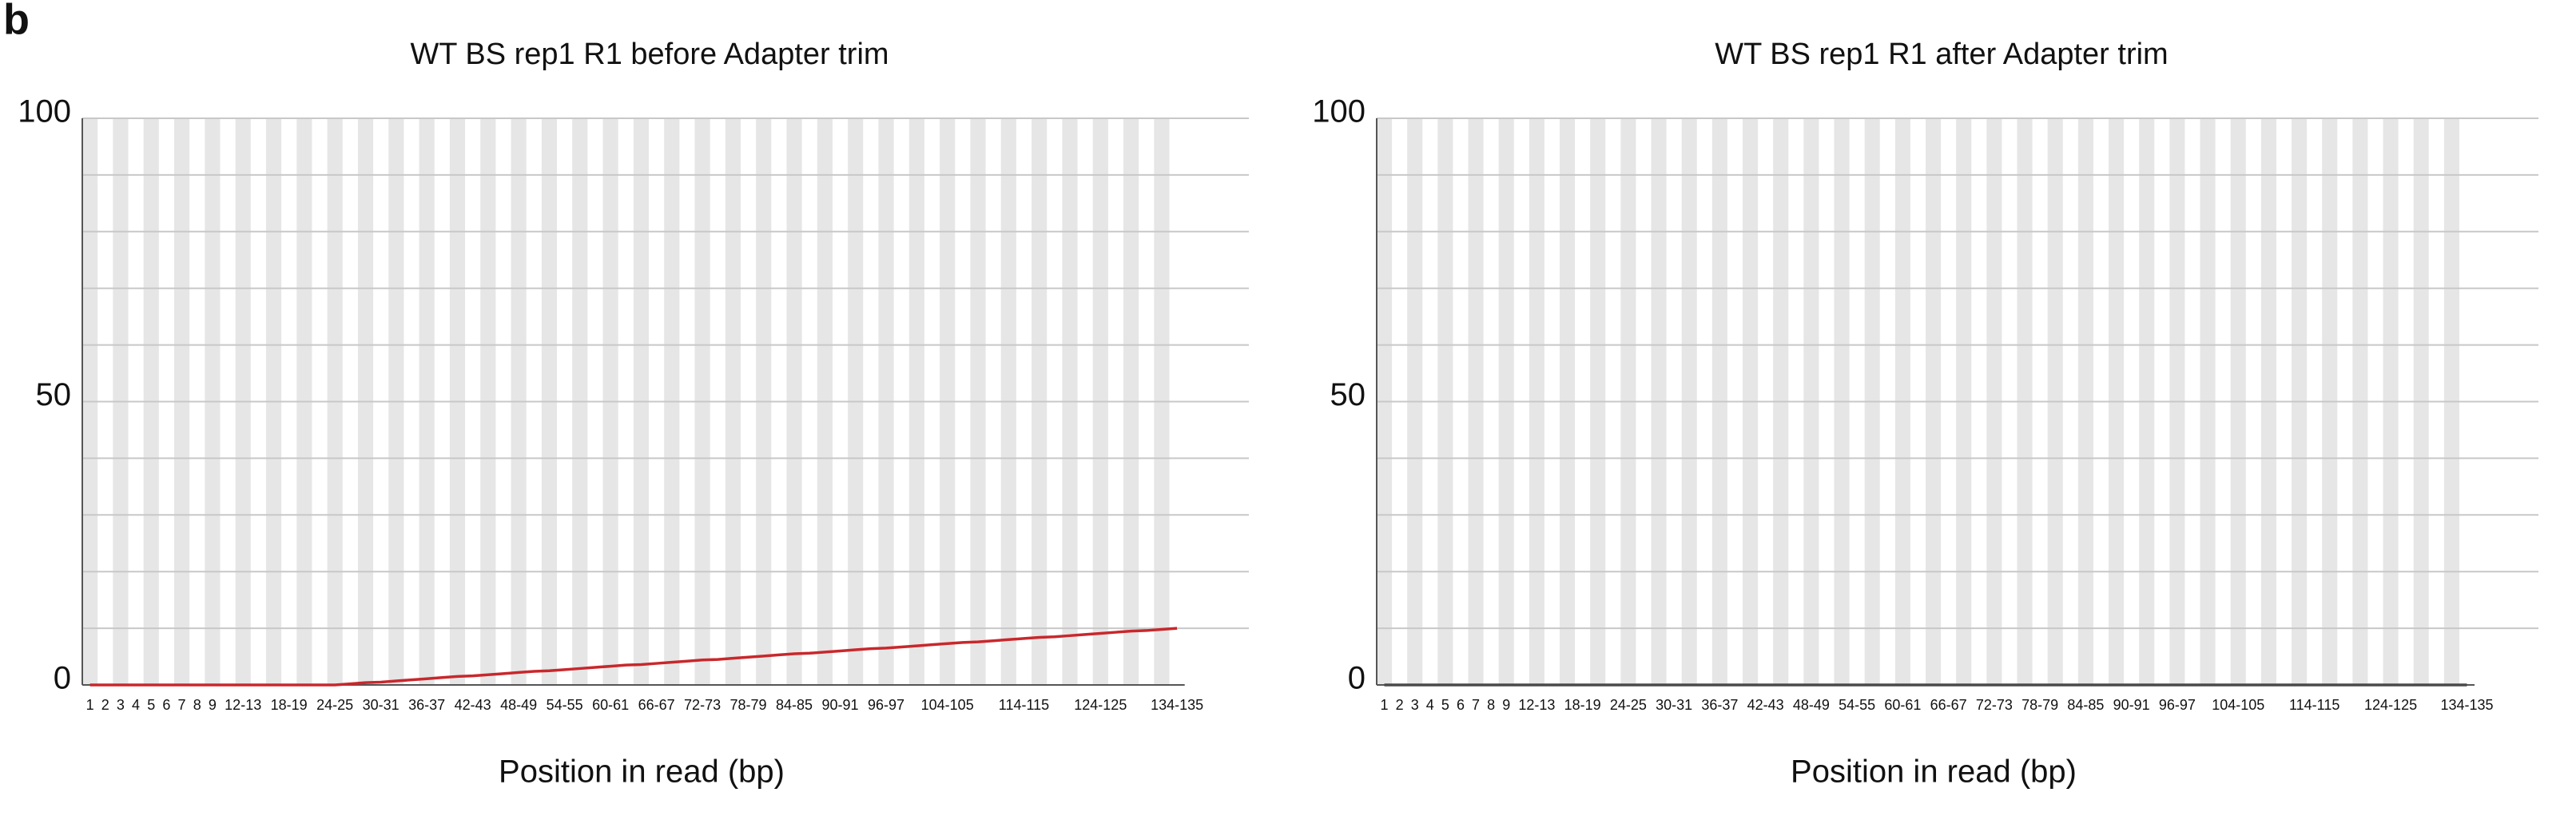  Describe the element at coordinates (633, 657) in the screenshot. I see `line` at that location.